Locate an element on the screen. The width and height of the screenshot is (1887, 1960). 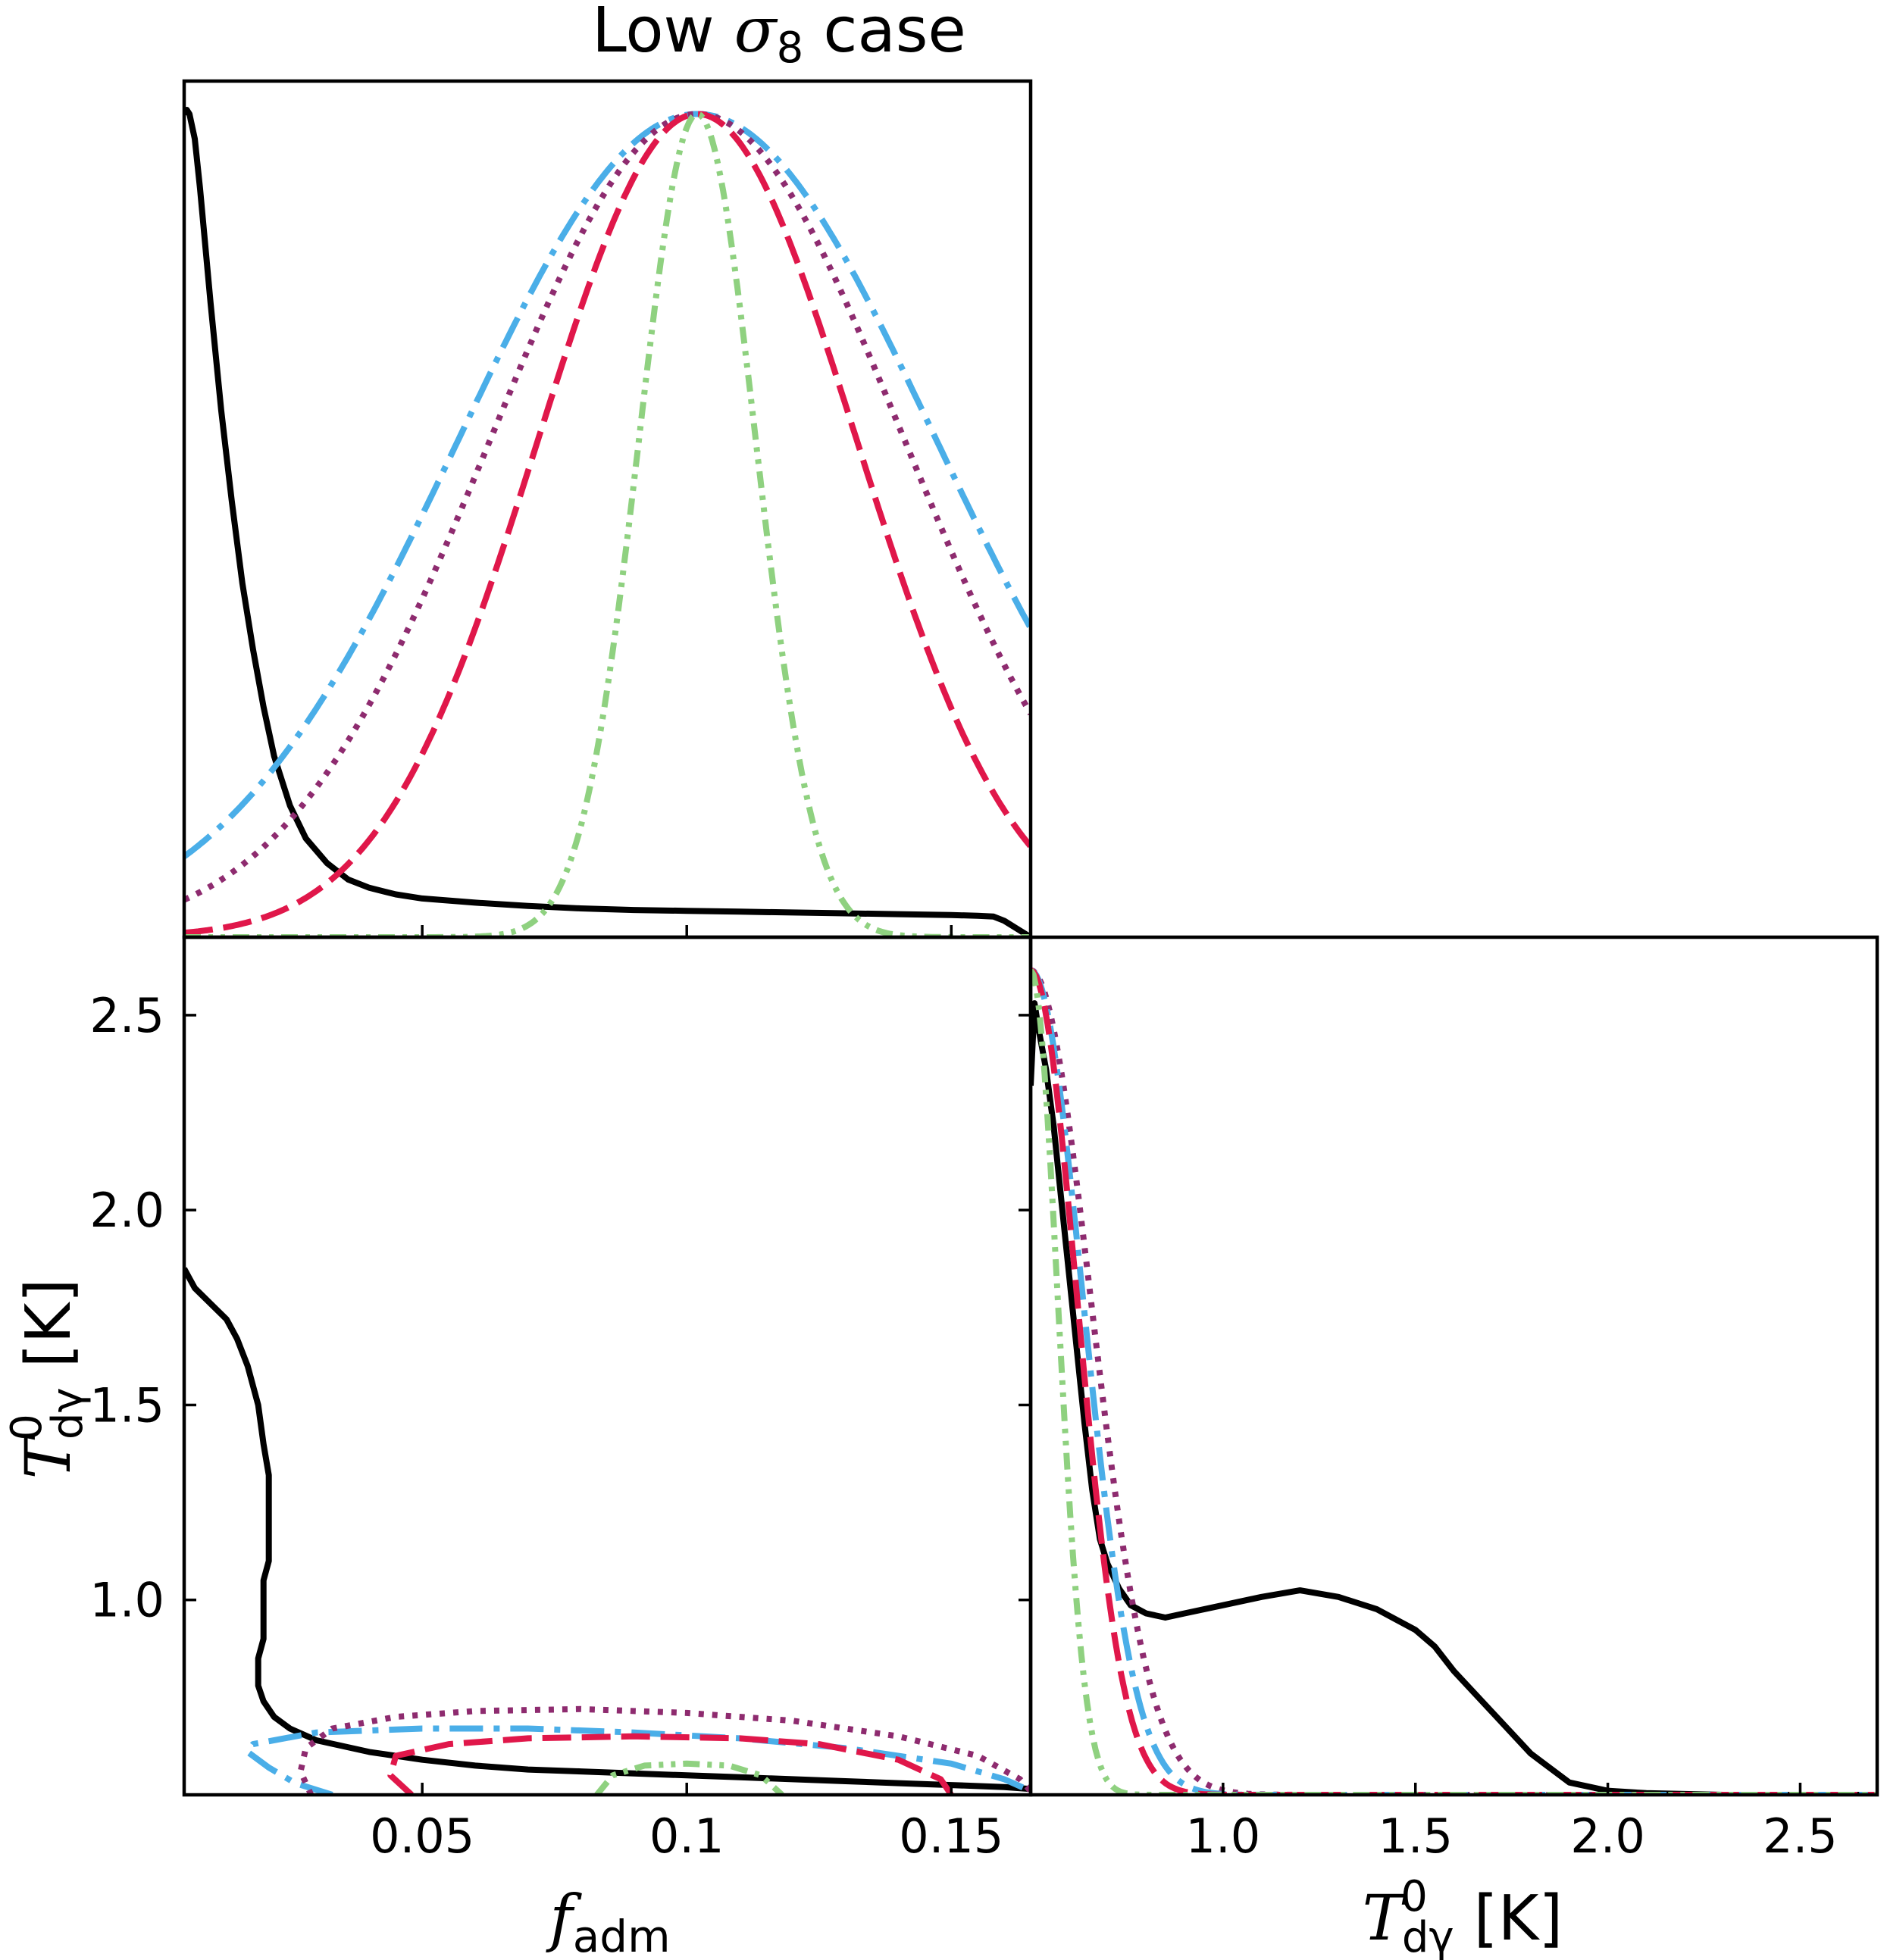
series-black-line is located at coordinates (607, 1530).